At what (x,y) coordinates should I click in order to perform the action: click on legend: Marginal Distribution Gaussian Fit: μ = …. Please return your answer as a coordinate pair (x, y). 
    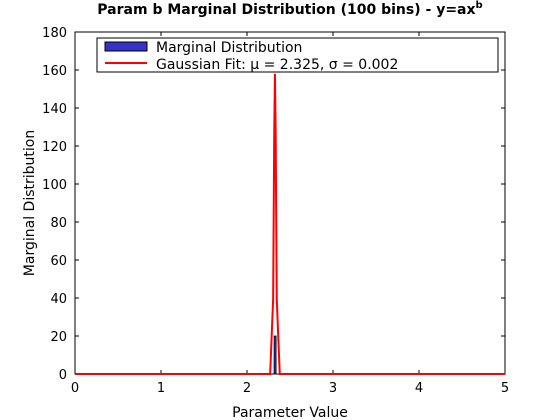
    Looking at the image, I should click on (297, 55).